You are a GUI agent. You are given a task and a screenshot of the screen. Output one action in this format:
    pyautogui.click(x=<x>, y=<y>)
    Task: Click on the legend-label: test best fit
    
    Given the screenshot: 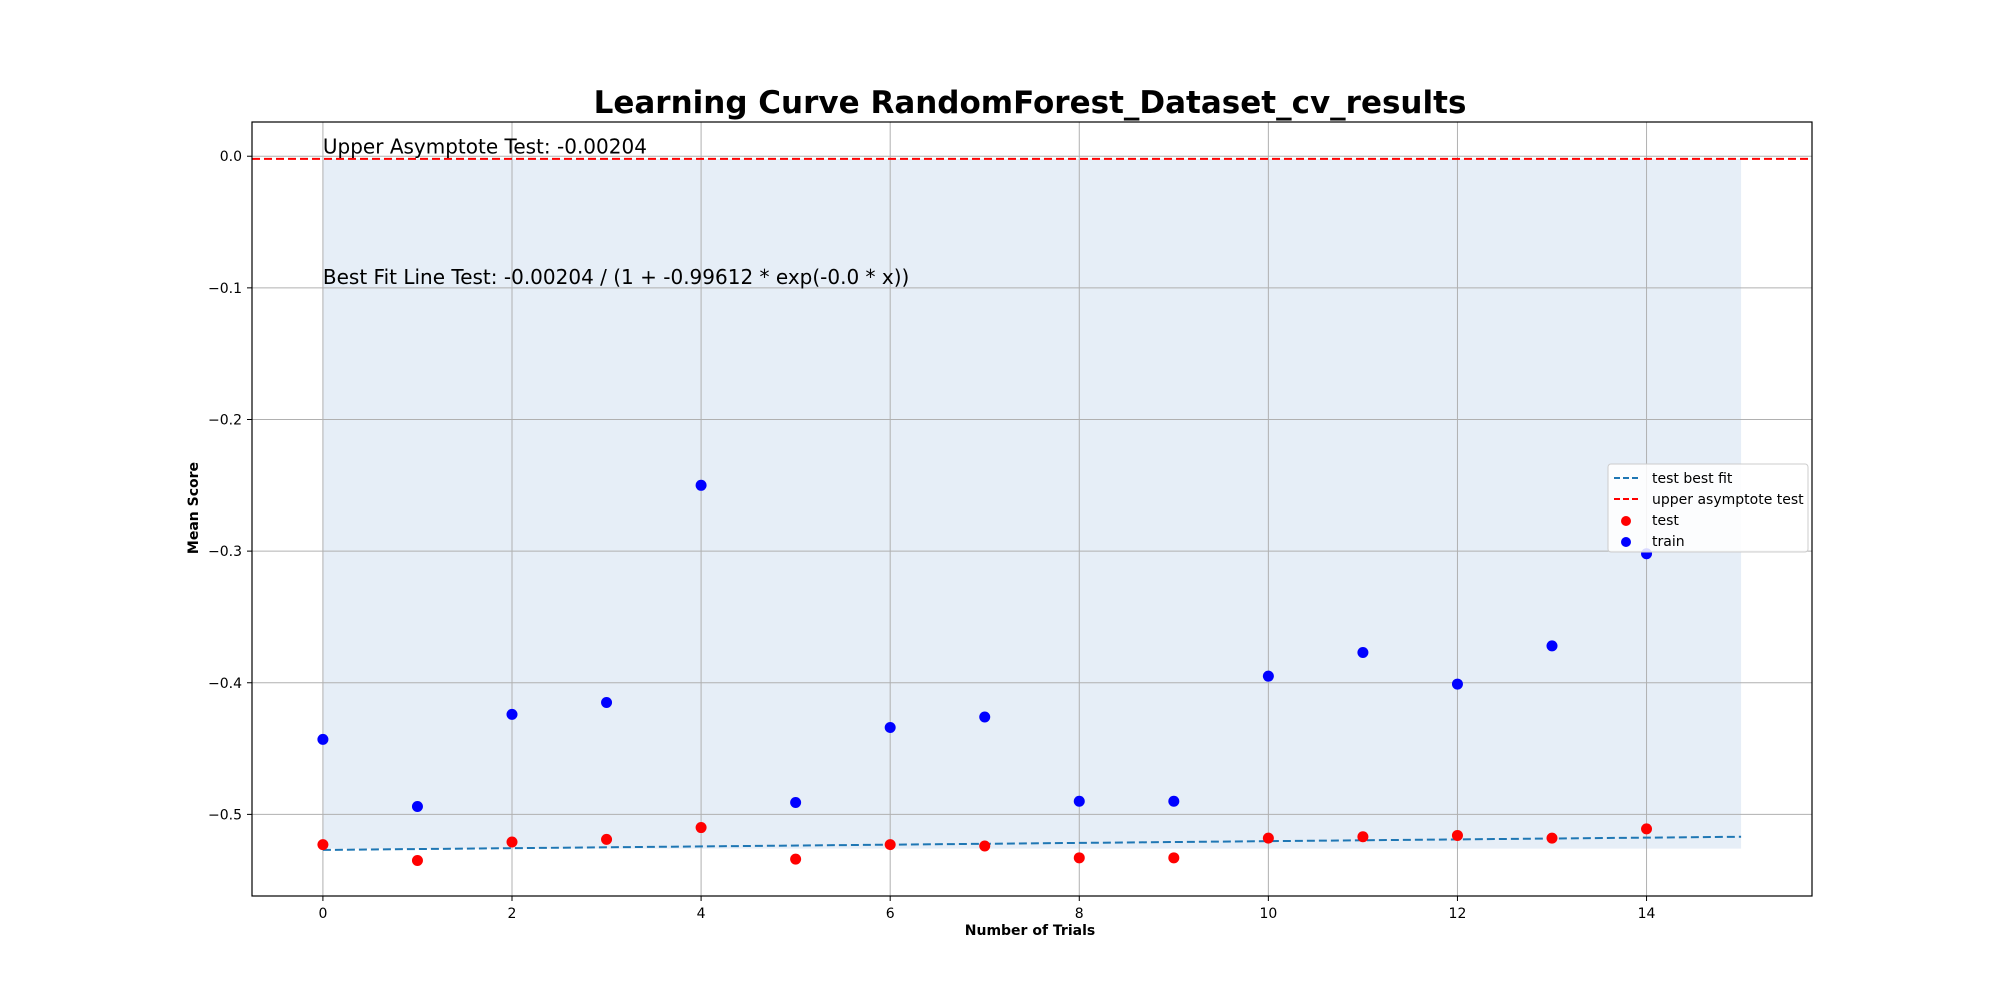 What is the action you would take?
    pyautogui.click(x=1692, y=479)
    